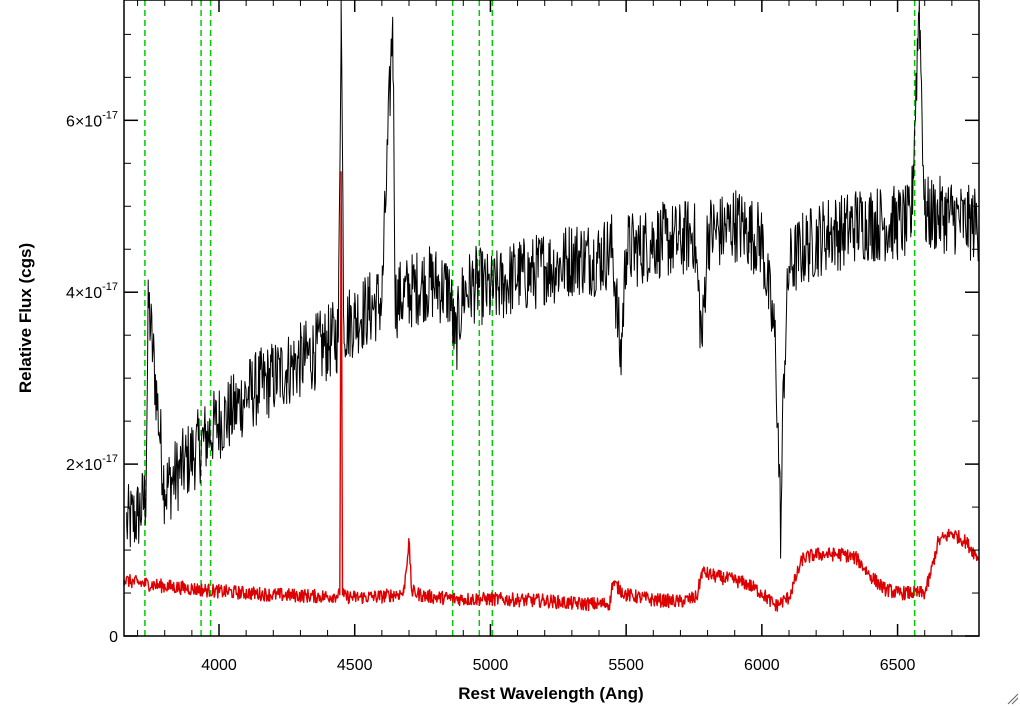 Image resolution: width=1020 pixels, height=706 pixels. Describe the element at coordinates (626, 665) in the screenshot. I see `x-tick-label: 5500` at that location.